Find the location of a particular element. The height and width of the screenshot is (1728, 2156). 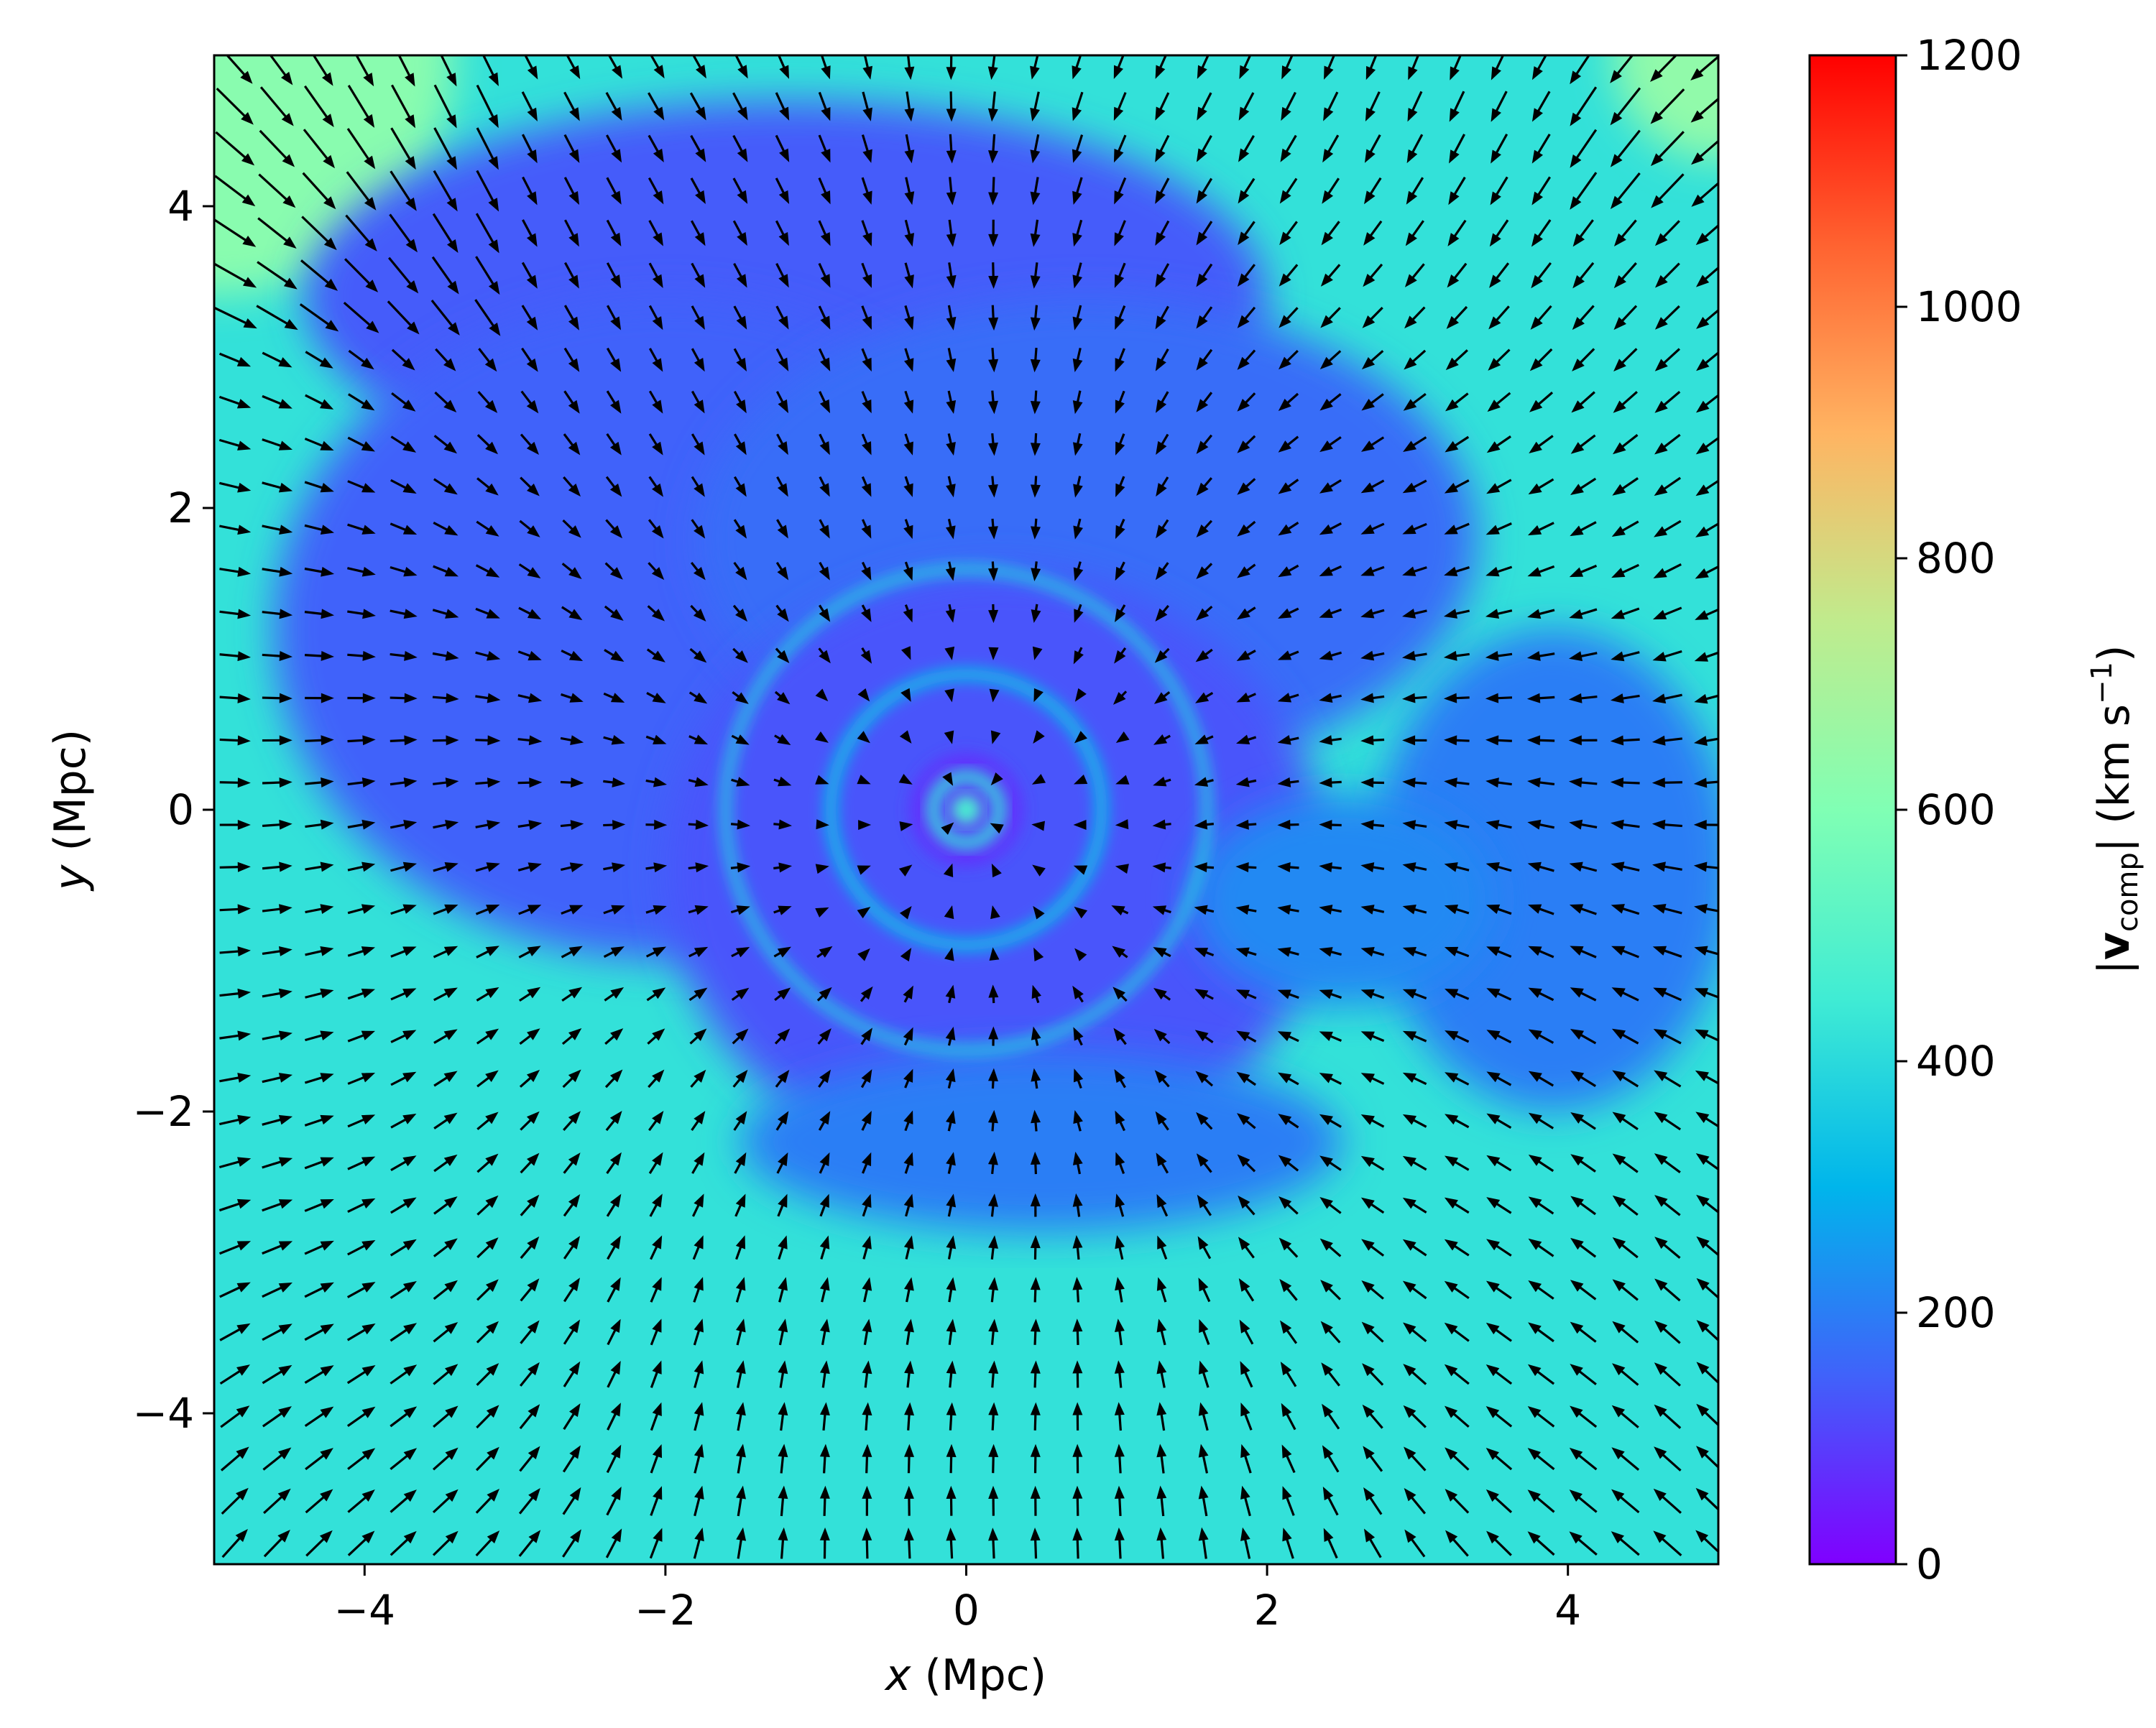

x-tick-label: 4 is located at coordinates (1567, 1610).